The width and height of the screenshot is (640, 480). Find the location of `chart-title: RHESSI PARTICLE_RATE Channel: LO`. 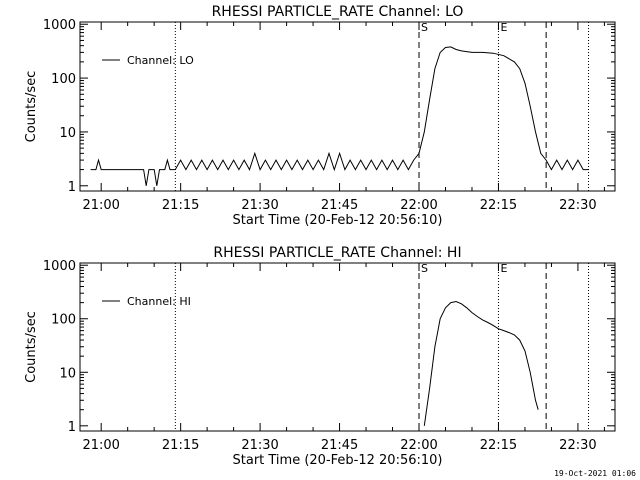

chart-title: RHESSI PARTICLE_RATE Channel: LO is located at coordinates (338, 12).